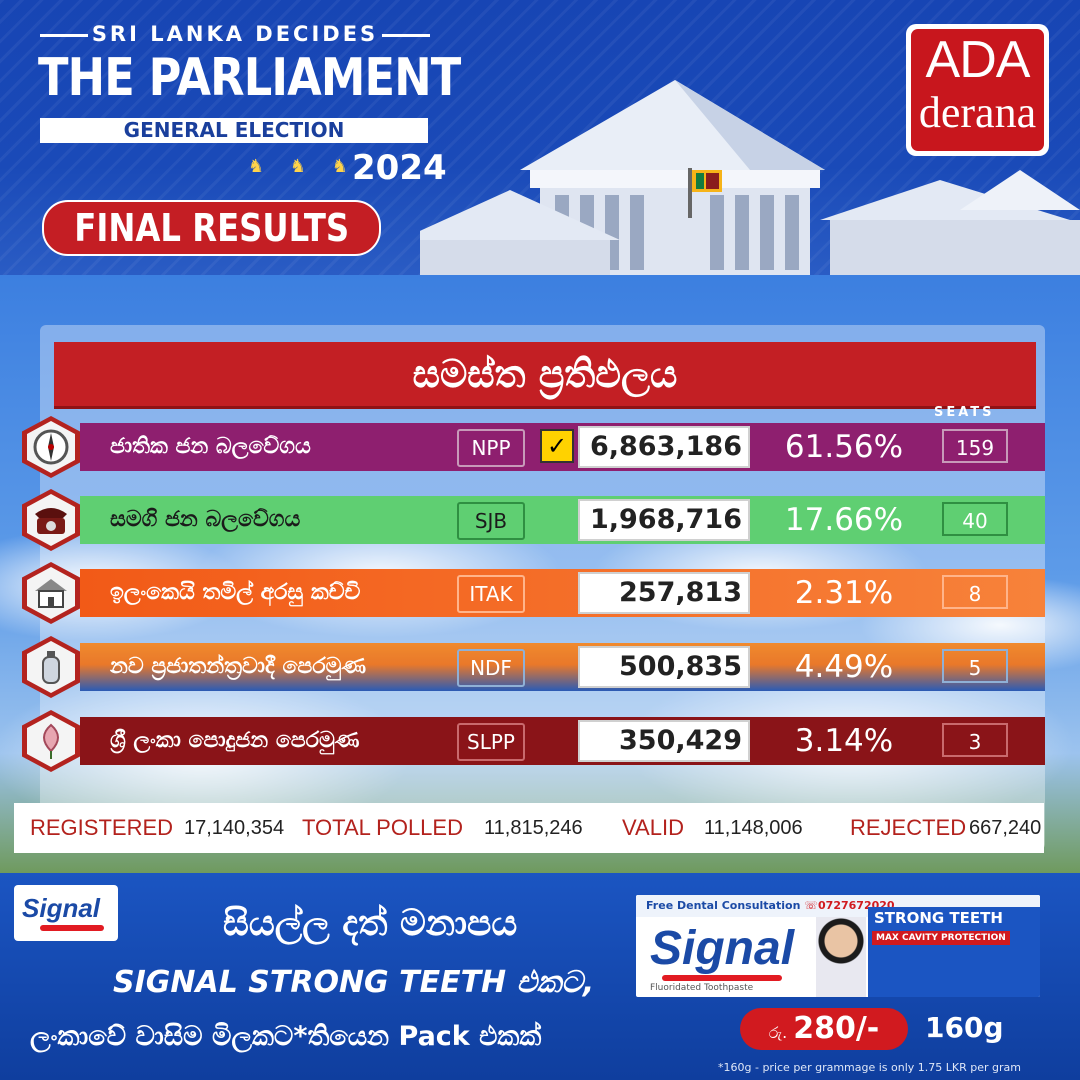 This screenshot has height=1080, width=1080. I want to click on vote-percentage: 2.31%, so click(844, 593).